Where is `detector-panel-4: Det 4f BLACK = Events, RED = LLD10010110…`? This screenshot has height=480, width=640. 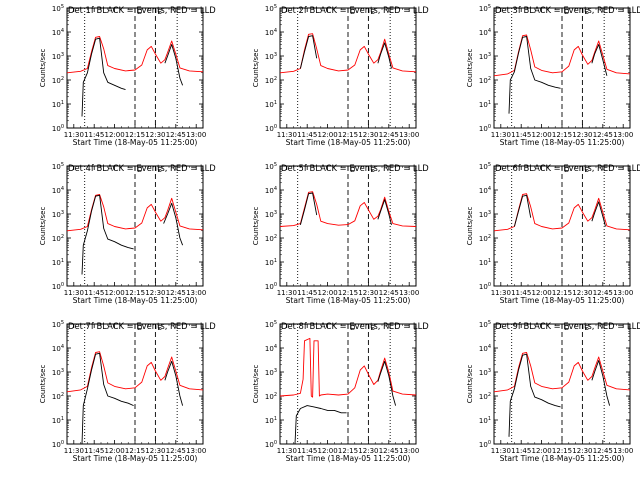
detector-panel-4: Det 4f BLACK = Events, RED = LLD10010110… is located at coordinates (127, 233).